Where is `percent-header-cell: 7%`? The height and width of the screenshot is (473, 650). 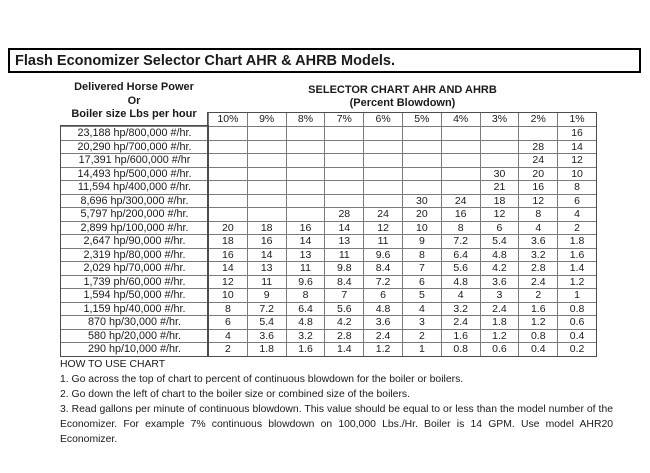
percent-header-cell: 7% is located at coordinates (344, 119).